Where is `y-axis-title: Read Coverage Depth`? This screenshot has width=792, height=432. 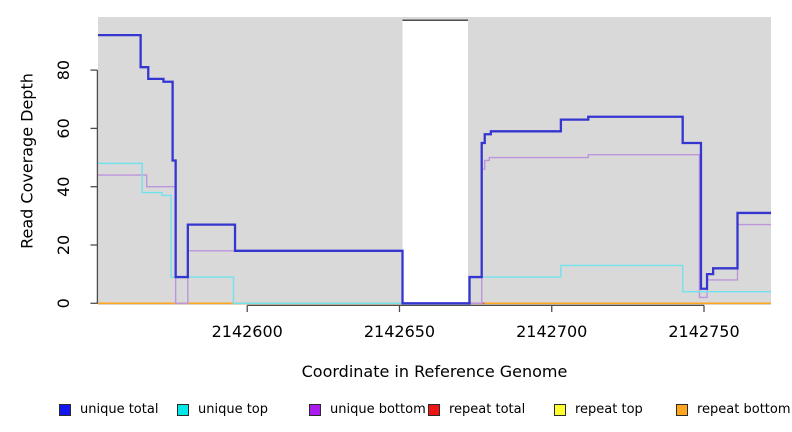
y-axis-title: Read Coverage Depth is located at coordinates (27, 161).